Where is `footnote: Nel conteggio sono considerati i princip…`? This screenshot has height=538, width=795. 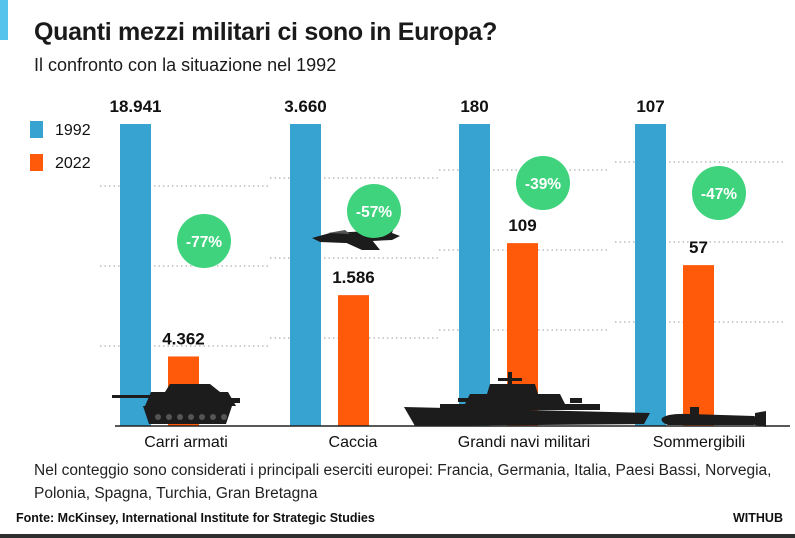 footnote: Nel conteggio sono considerati i princip… is located at coordinates (403, 482).